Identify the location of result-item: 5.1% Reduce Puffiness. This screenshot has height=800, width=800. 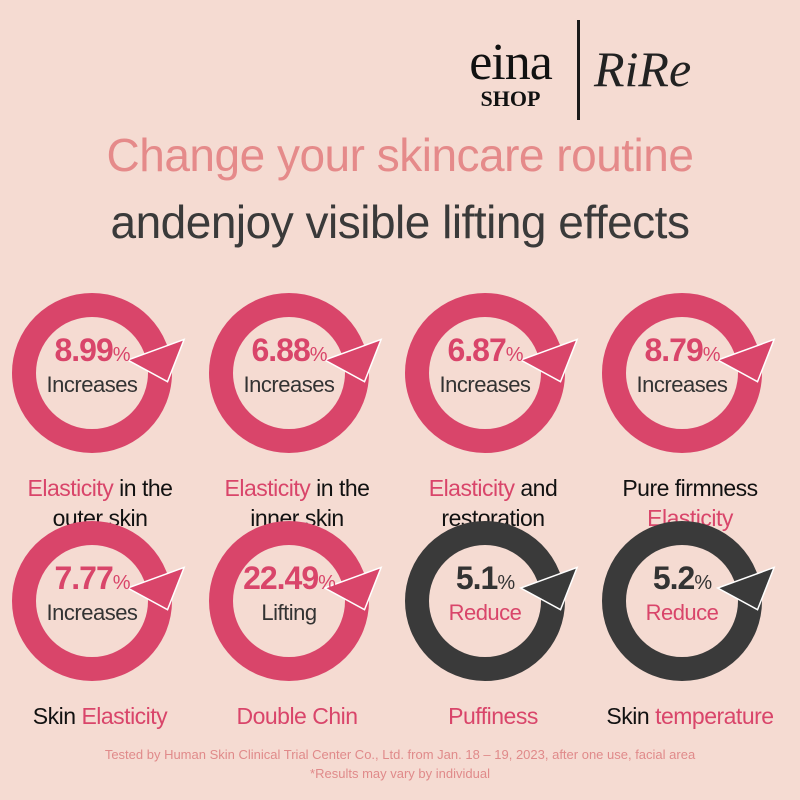
(493, 621).